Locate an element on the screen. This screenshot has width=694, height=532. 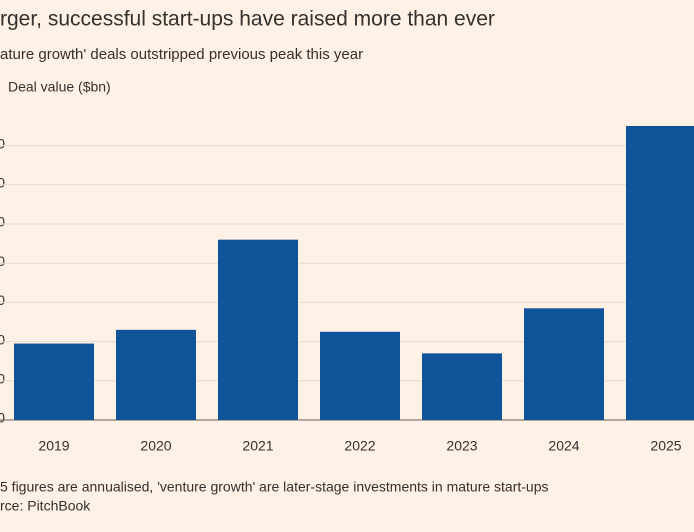
x-tick-label: 2022 is located at coordinates (359, 446).